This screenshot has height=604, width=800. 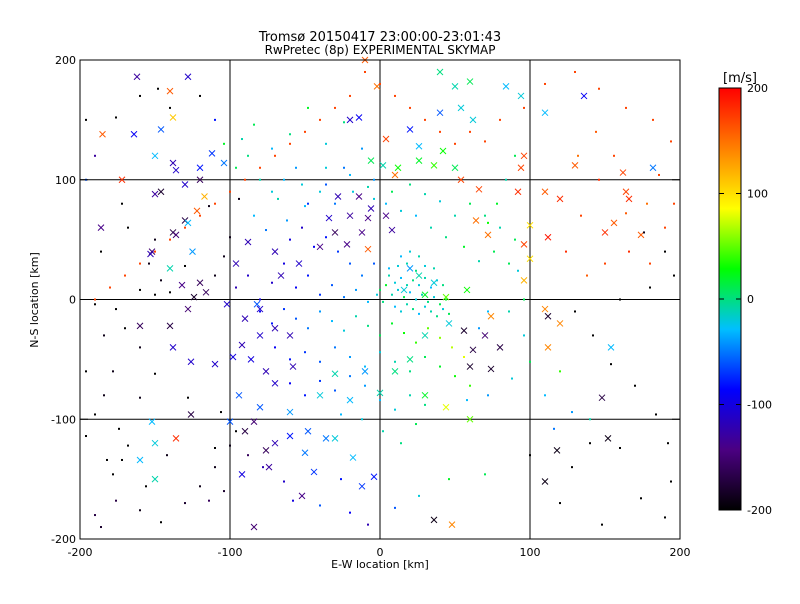 I want to click on x-tick-label: -200, so click(x=80, y=552).